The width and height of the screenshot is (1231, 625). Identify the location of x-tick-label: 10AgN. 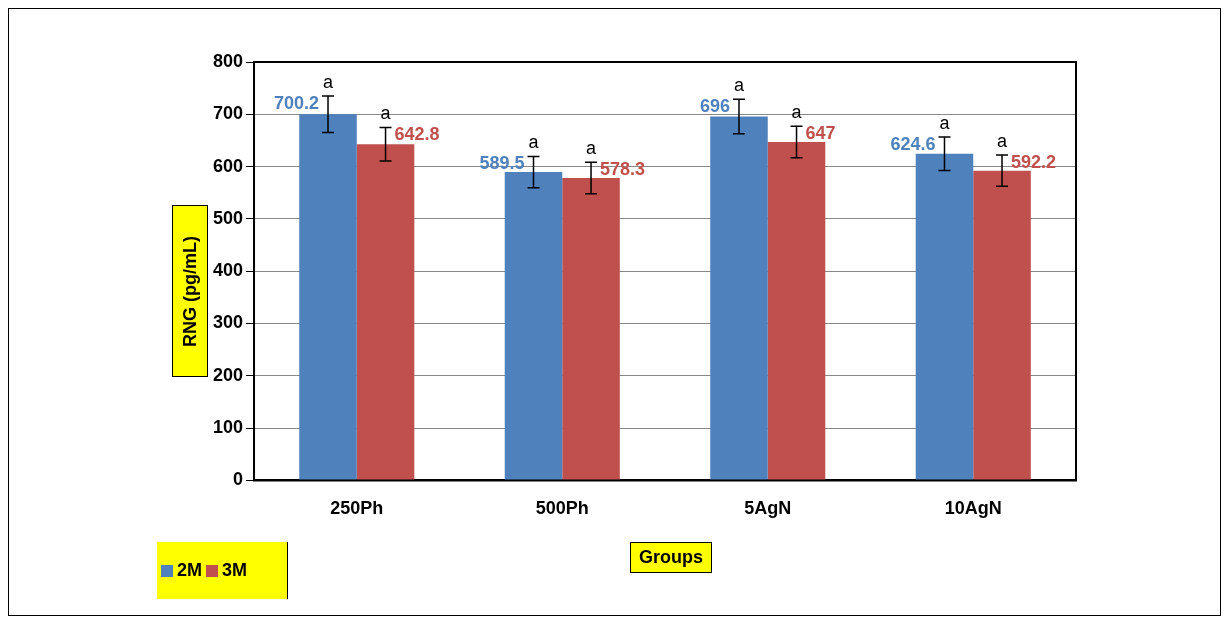
(973, 508).